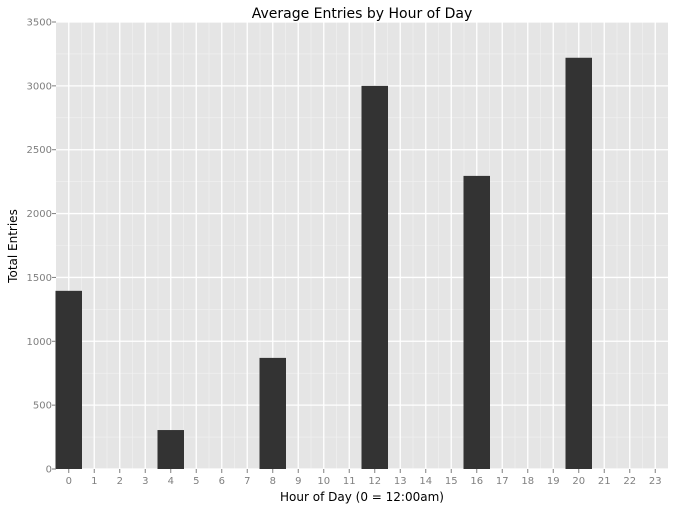  I want to click on x-tick-label: 9, so click(298, 481).